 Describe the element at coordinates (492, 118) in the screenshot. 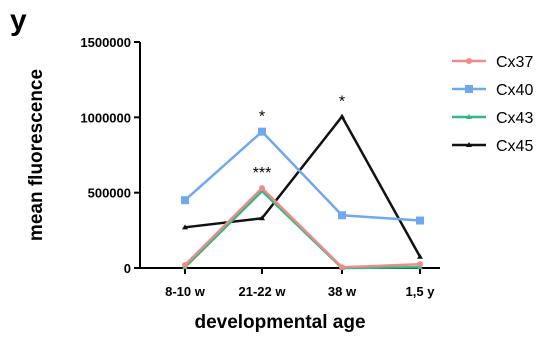

I see `legend-item-cx43: Cx43` at that location.